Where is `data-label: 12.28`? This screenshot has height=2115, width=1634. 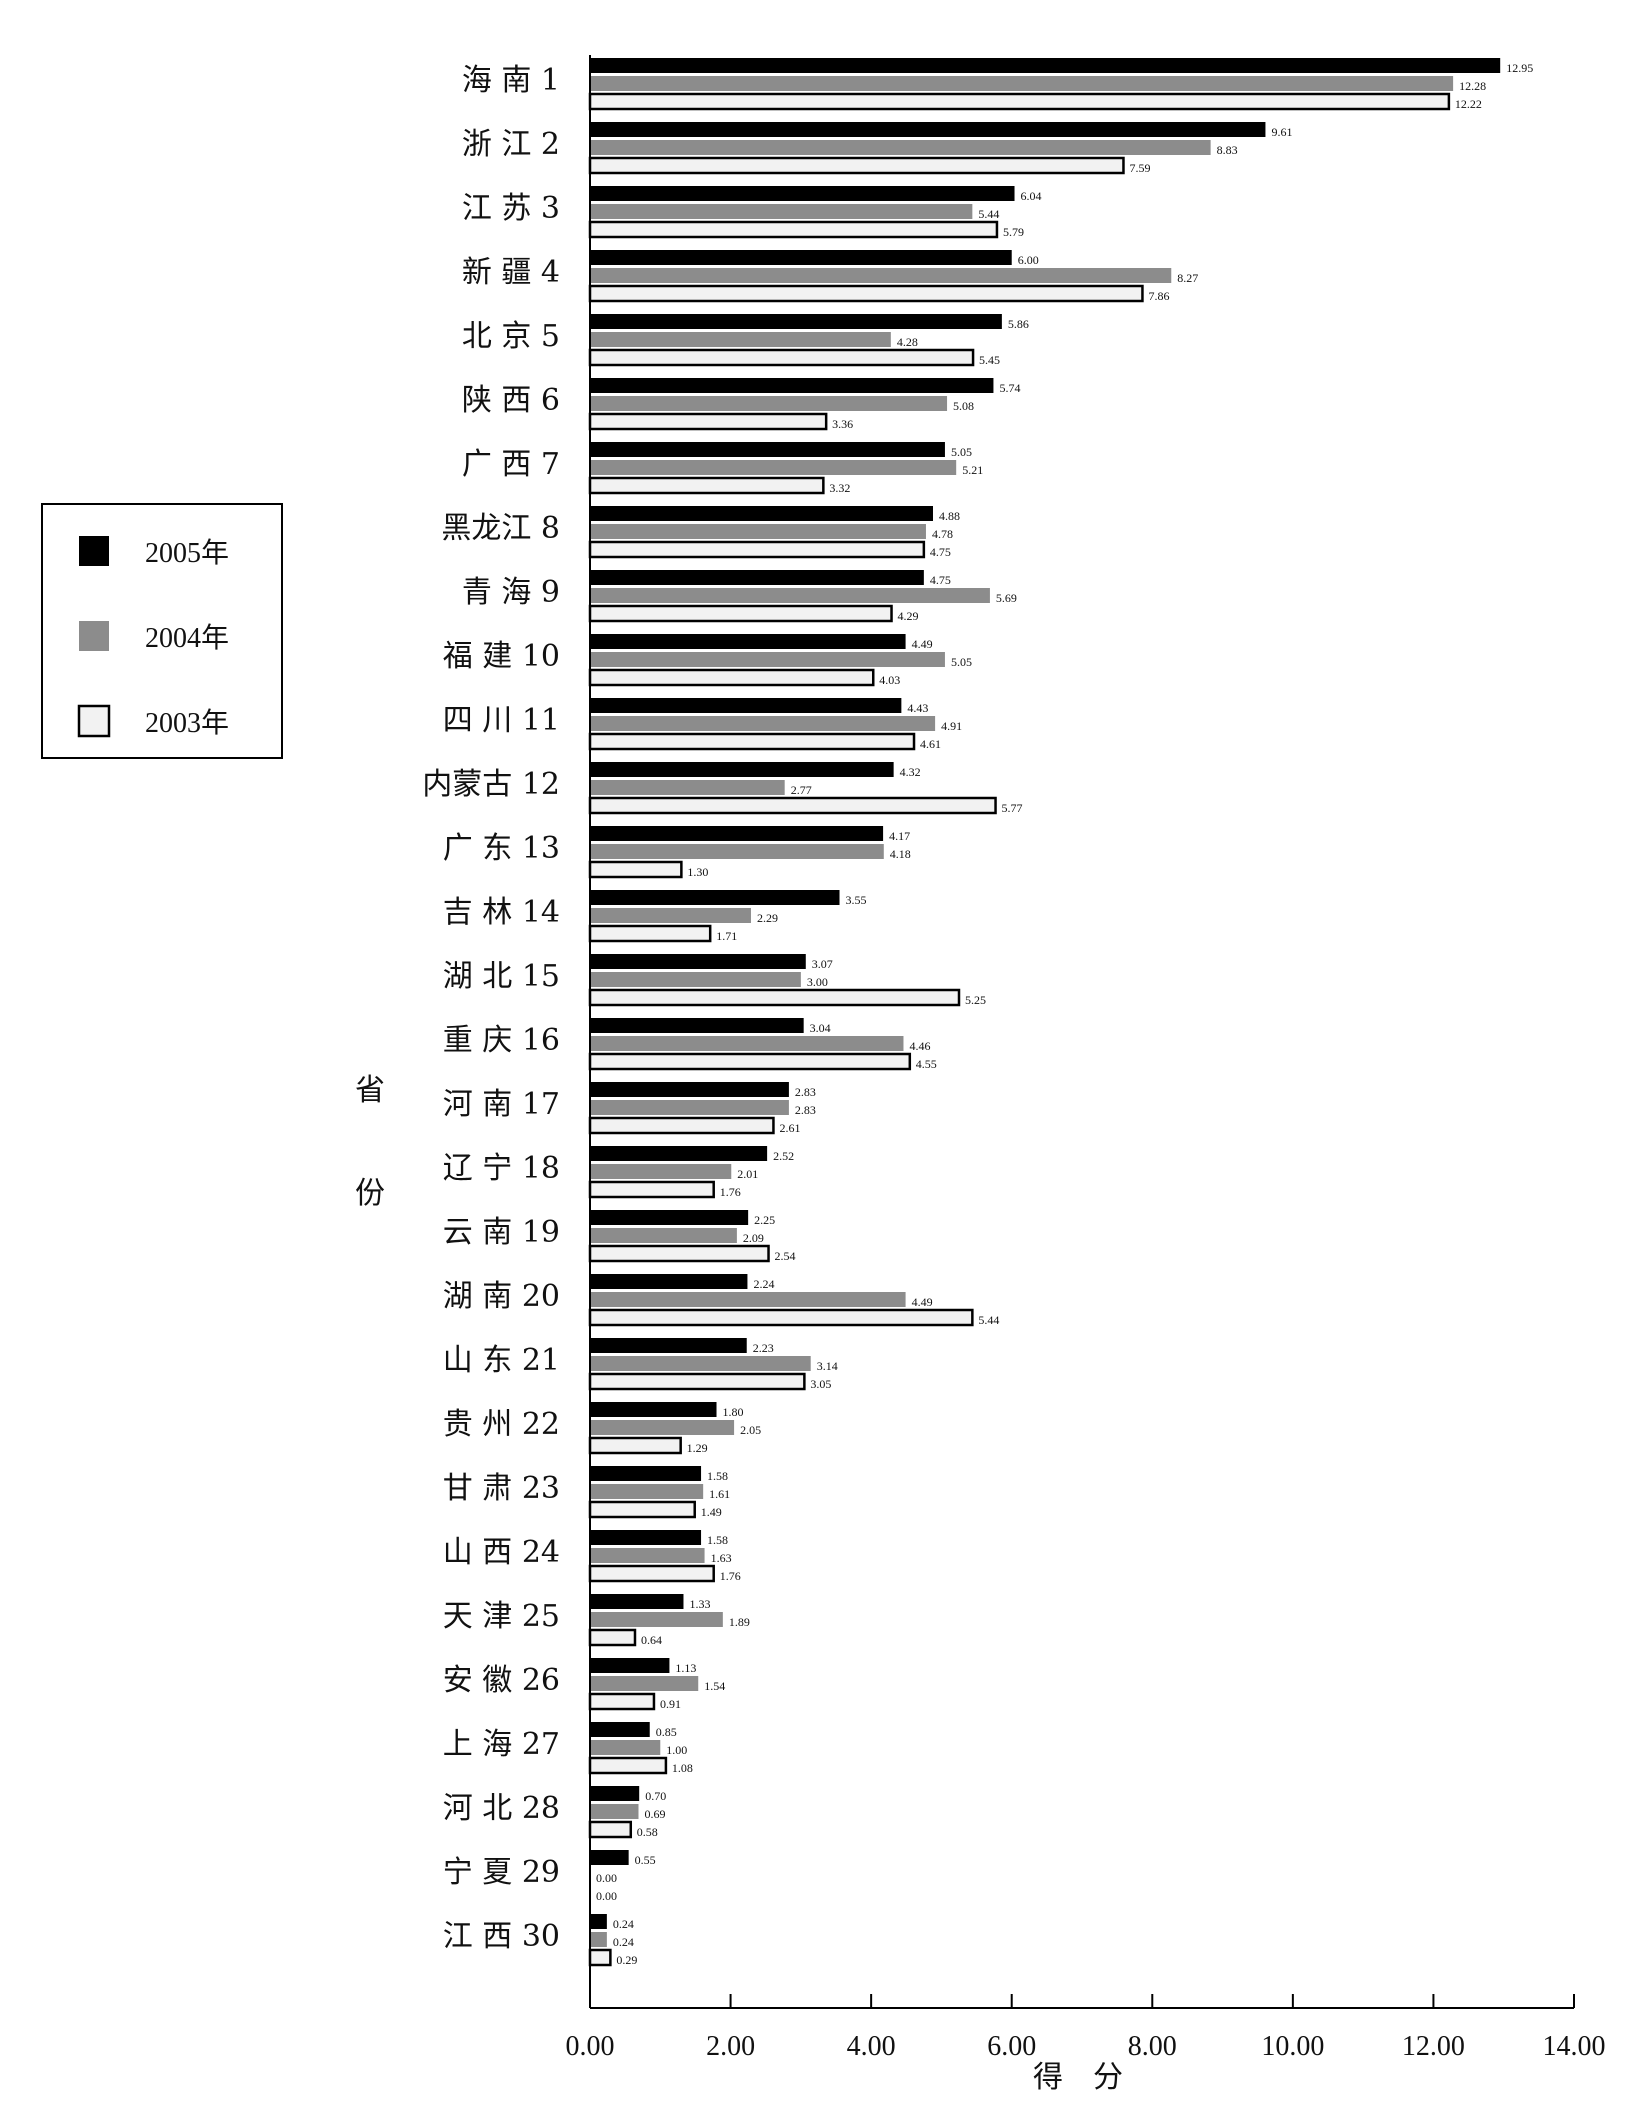 data-label: 12.28 is located at coordinates (1472, 86).